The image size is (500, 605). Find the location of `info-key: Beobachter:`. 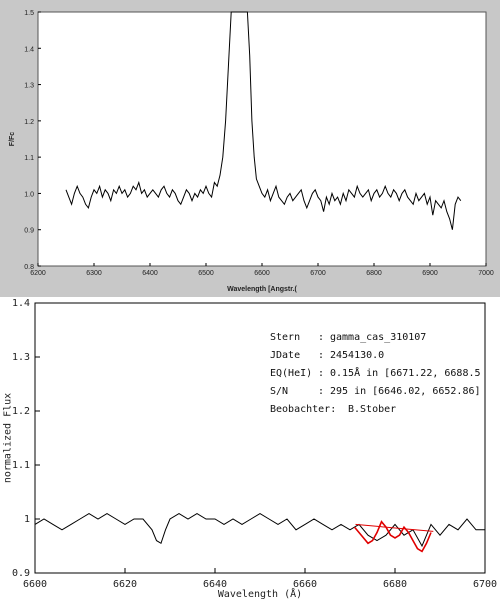

info-key: Beobachter: is located at coordinates (303, 409).